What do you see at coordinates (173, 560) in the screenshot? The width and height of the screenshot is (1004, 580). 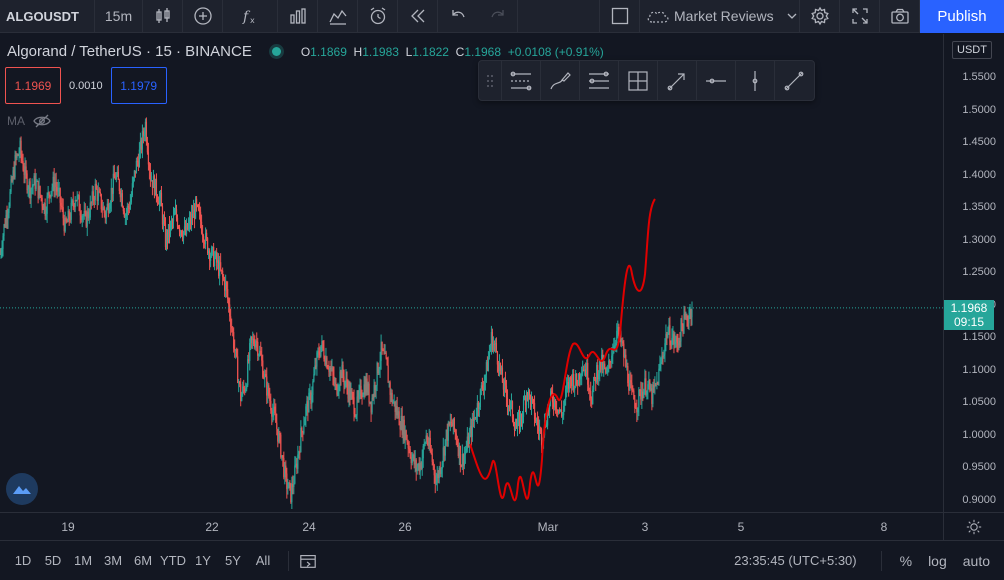 I see `range-button-ytd: YTD` at bounding box center [173, 560].